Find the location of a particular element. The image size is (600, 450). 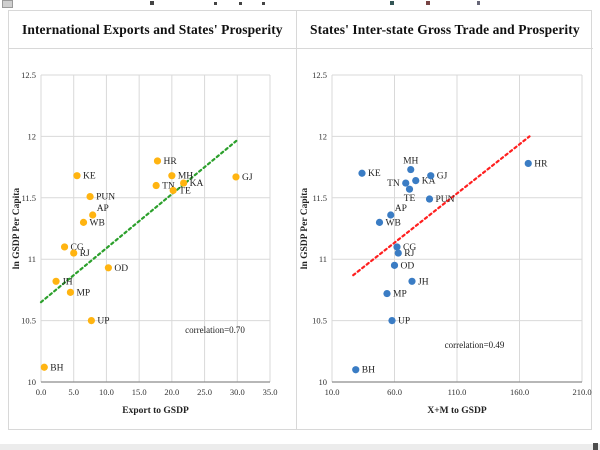

svg-text: correlation=0.49 is located at coordinates (475, 345).